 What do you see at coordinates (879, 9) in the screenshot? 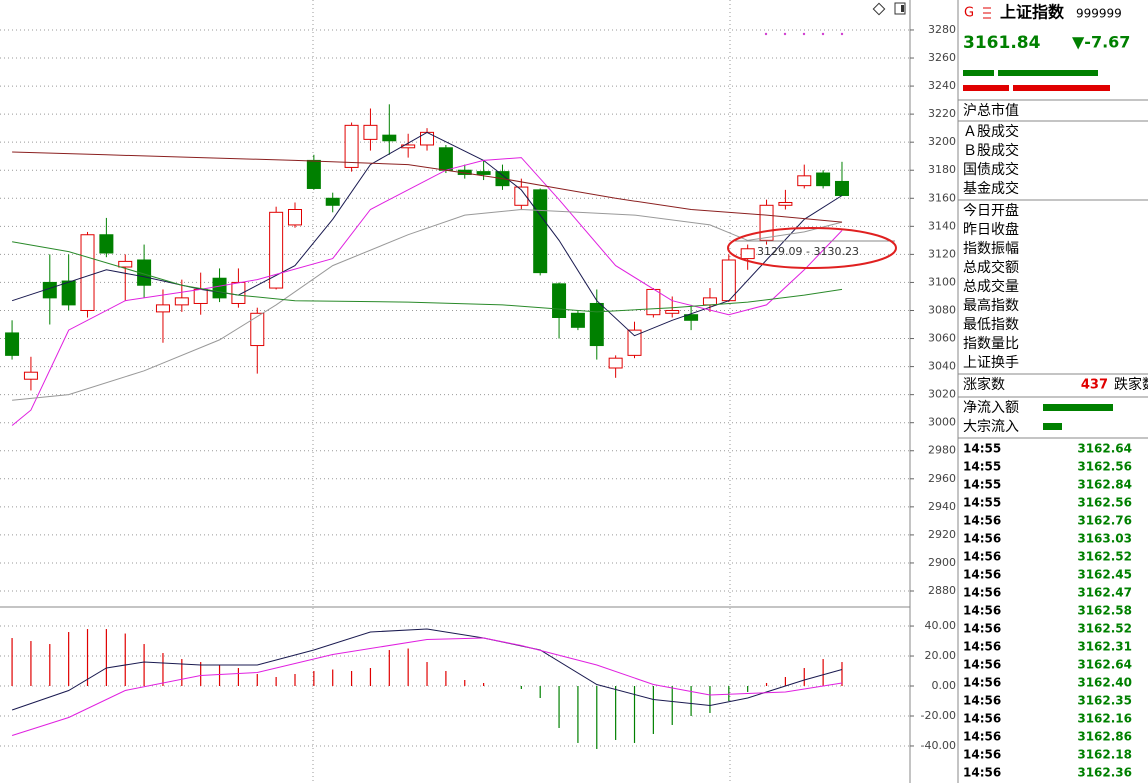
I see `diamond-icon` at bounding box center [879, 9].